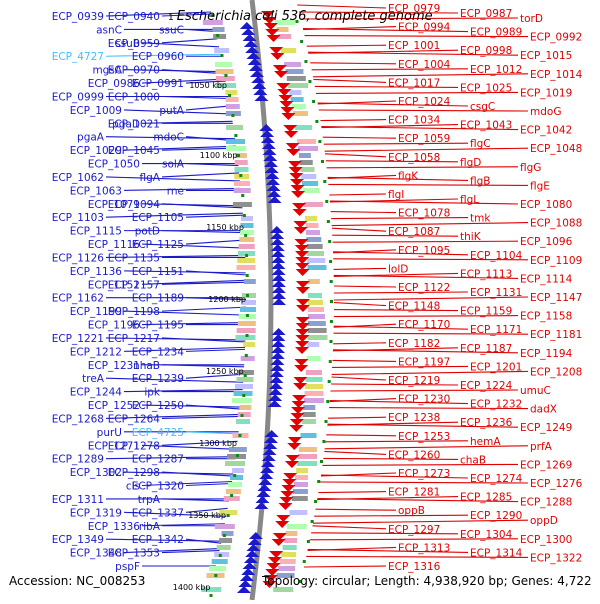  What do you see at coordinates (158, 379) in the screenshot?
I see `forward-gene-label: ECP_1239` at bounding box center [158, 379].